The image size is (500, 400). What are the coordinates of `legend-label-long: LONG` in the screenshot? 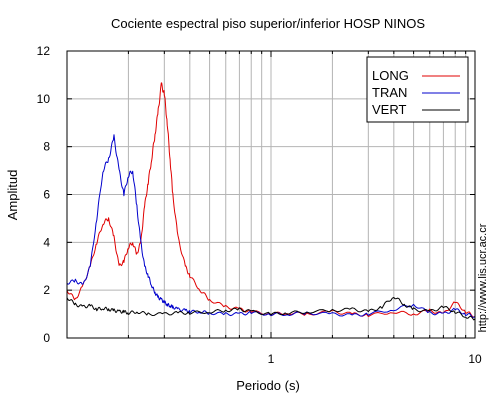 It's located at (390, 75).